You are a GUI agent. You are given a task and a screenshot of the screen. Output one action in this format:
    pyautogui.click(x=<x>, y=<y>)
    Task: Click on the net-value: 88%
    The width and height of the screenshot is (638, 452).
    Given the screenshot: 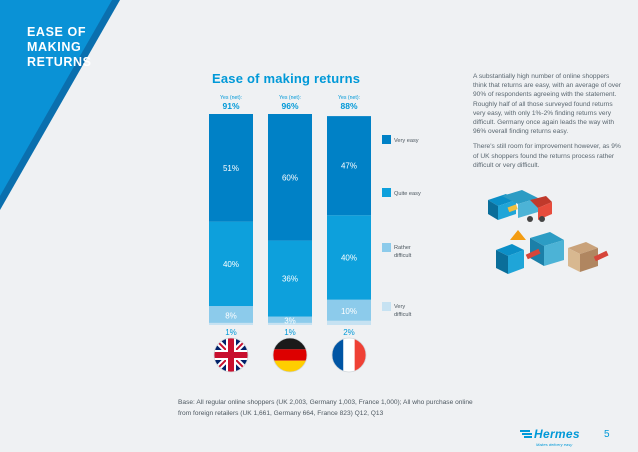 What is the action you would take?
    pyautogui.click(x=348, y=106)
    